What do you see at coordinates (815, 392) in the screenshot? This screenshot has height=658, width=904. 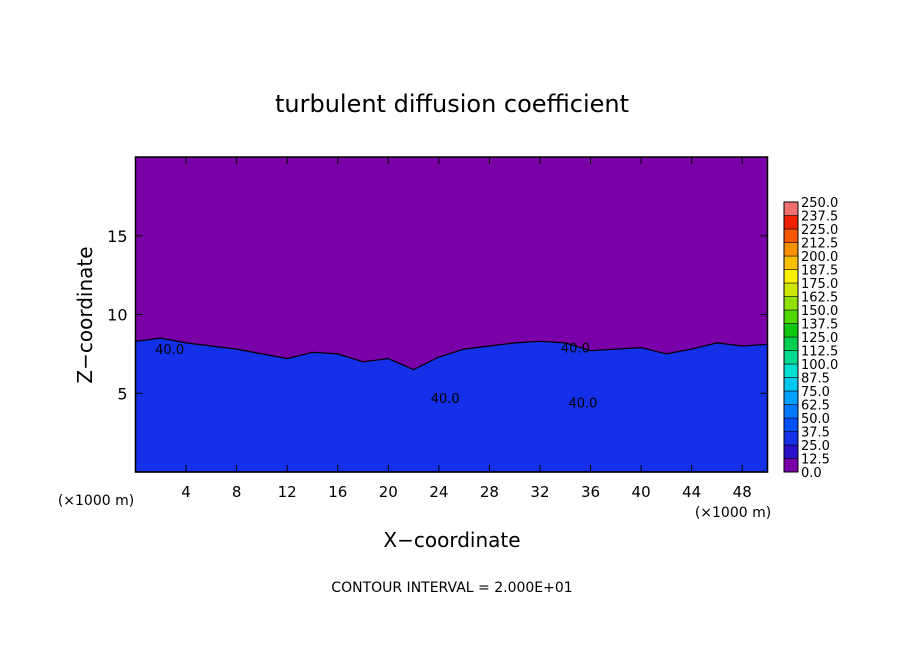 I see `colorbar-label: 75.0` at bounding box center [815, 392].